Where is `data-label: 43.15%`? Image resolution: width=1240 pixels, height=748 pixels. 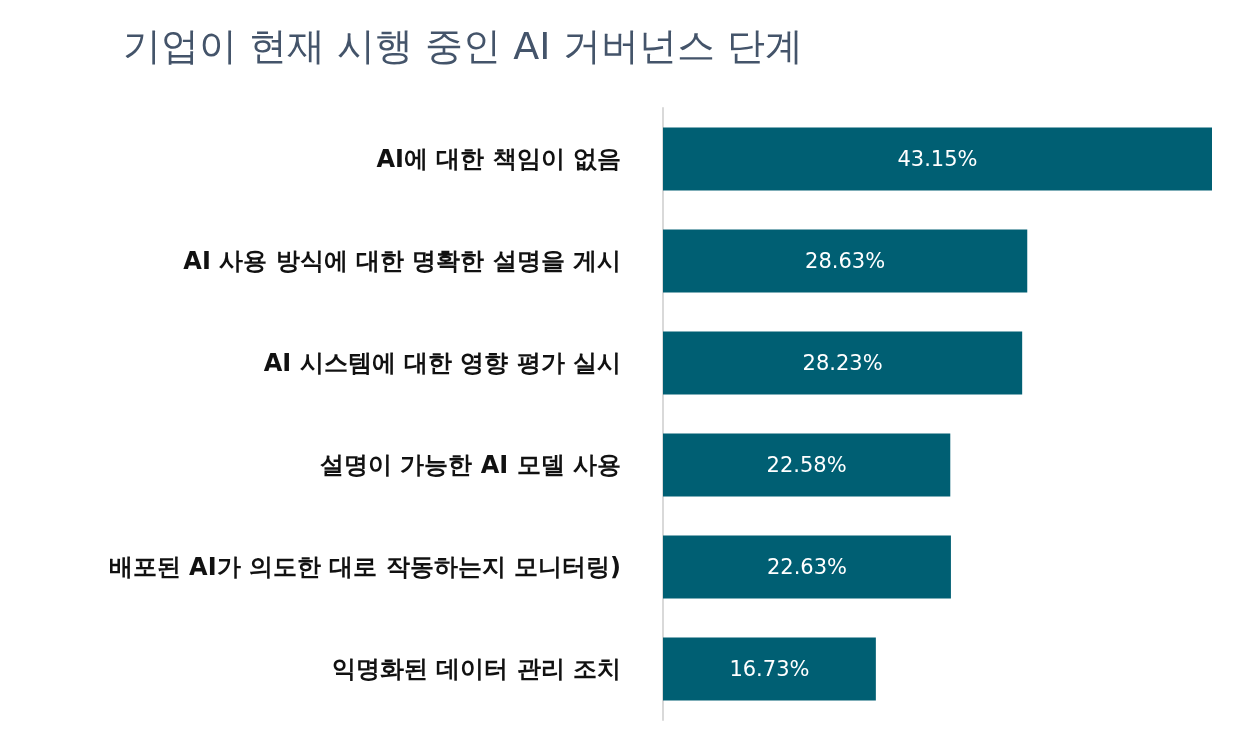 data-label: 43.15% is located at coordinates (937, 159).